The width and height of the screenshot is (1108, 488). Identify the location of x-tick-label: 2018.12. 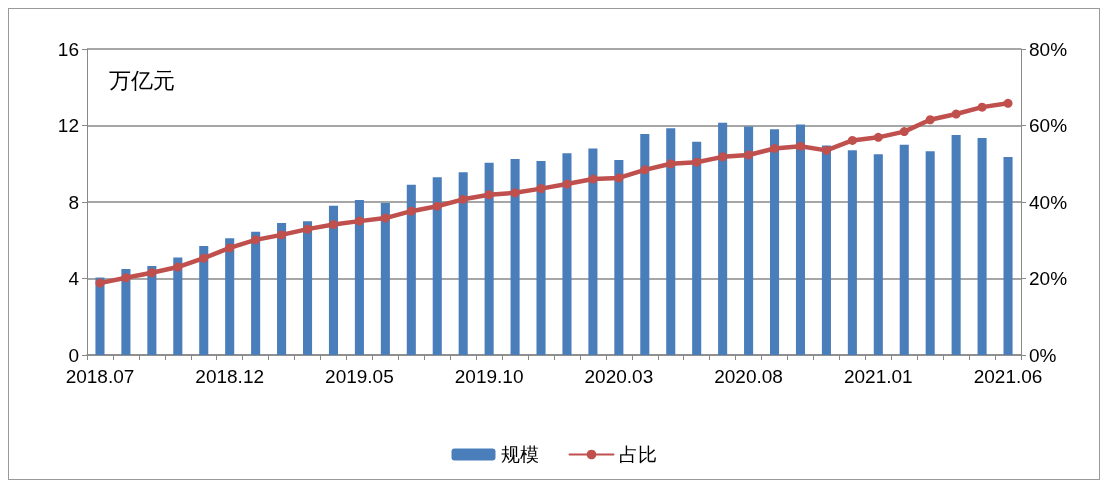
(230, 376).